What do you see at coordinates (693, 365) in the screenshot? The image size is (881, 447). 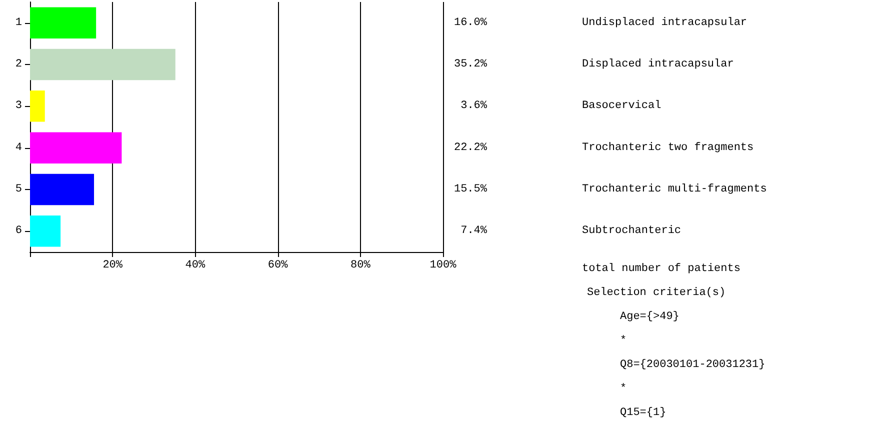 I see `text: Q8={20030101-20031231}` at bounding box center [693, 365].